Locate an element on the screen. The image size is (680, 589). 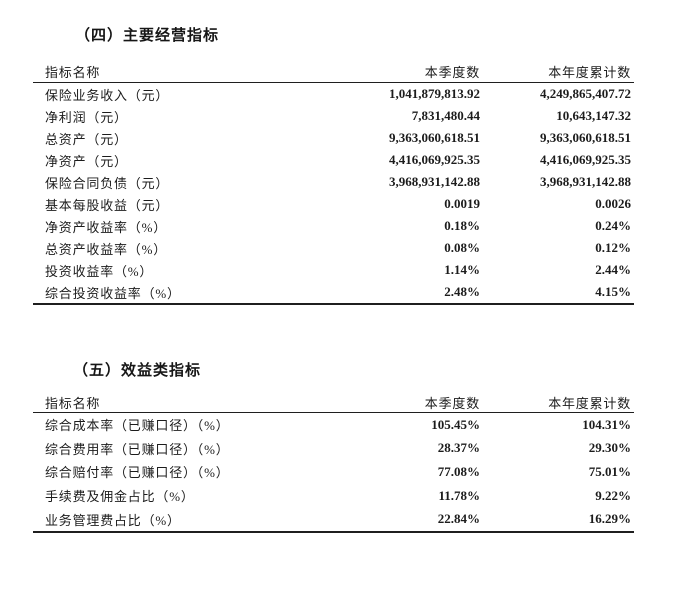
indicator-name: 综合费用率（已赚口径）（%） is located at coordinates (137, 449).